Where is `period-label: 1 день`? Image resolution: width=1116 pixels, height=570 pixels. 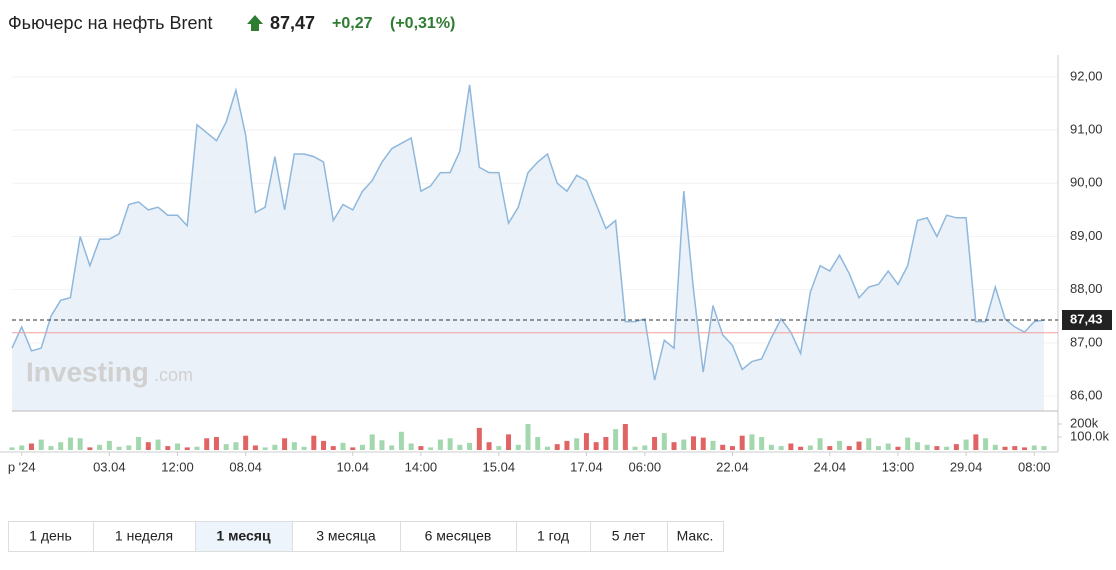 period-label: 1 день is located at coordinates (50, 536).